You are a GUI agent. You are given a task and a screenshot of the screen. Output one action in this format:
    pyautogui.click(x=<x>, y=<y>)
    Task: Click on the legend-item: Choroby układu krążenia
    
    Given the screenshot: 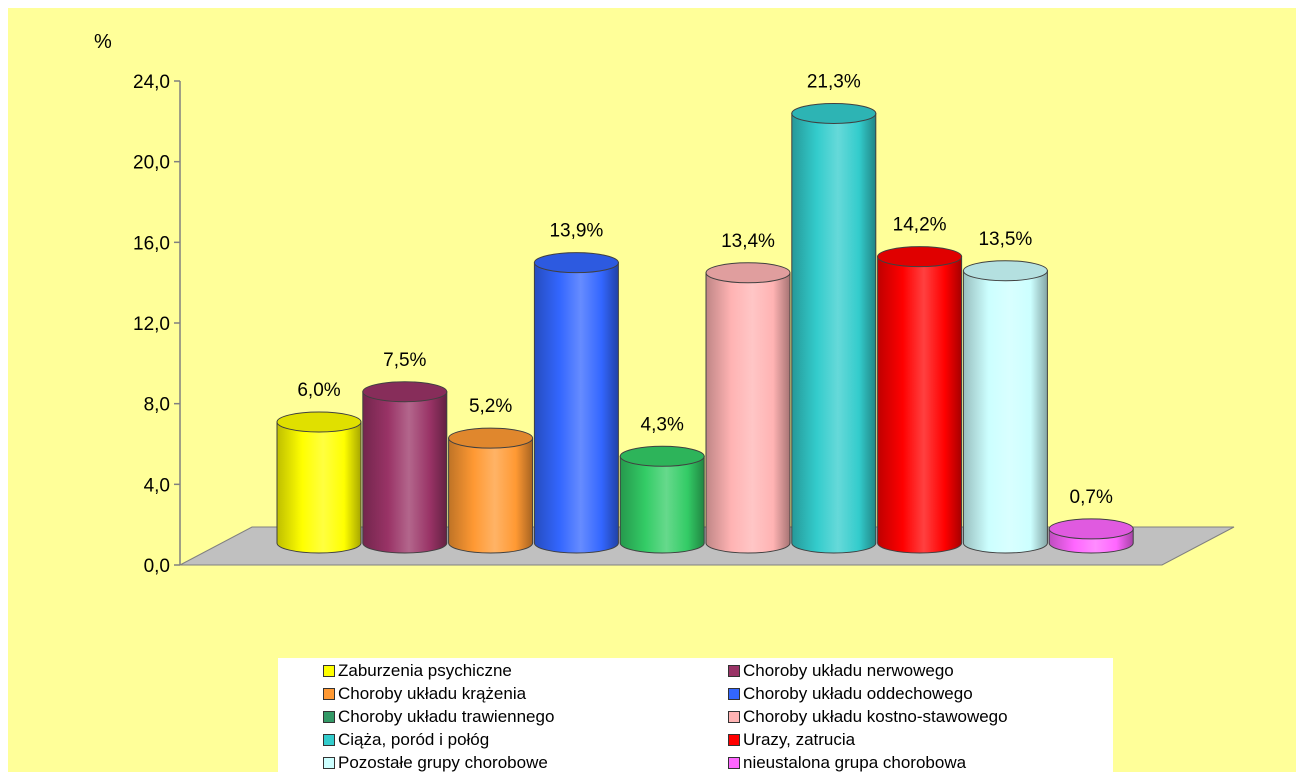 What is the action you would take?
    pyautogui.click(x=424, y=694)
    